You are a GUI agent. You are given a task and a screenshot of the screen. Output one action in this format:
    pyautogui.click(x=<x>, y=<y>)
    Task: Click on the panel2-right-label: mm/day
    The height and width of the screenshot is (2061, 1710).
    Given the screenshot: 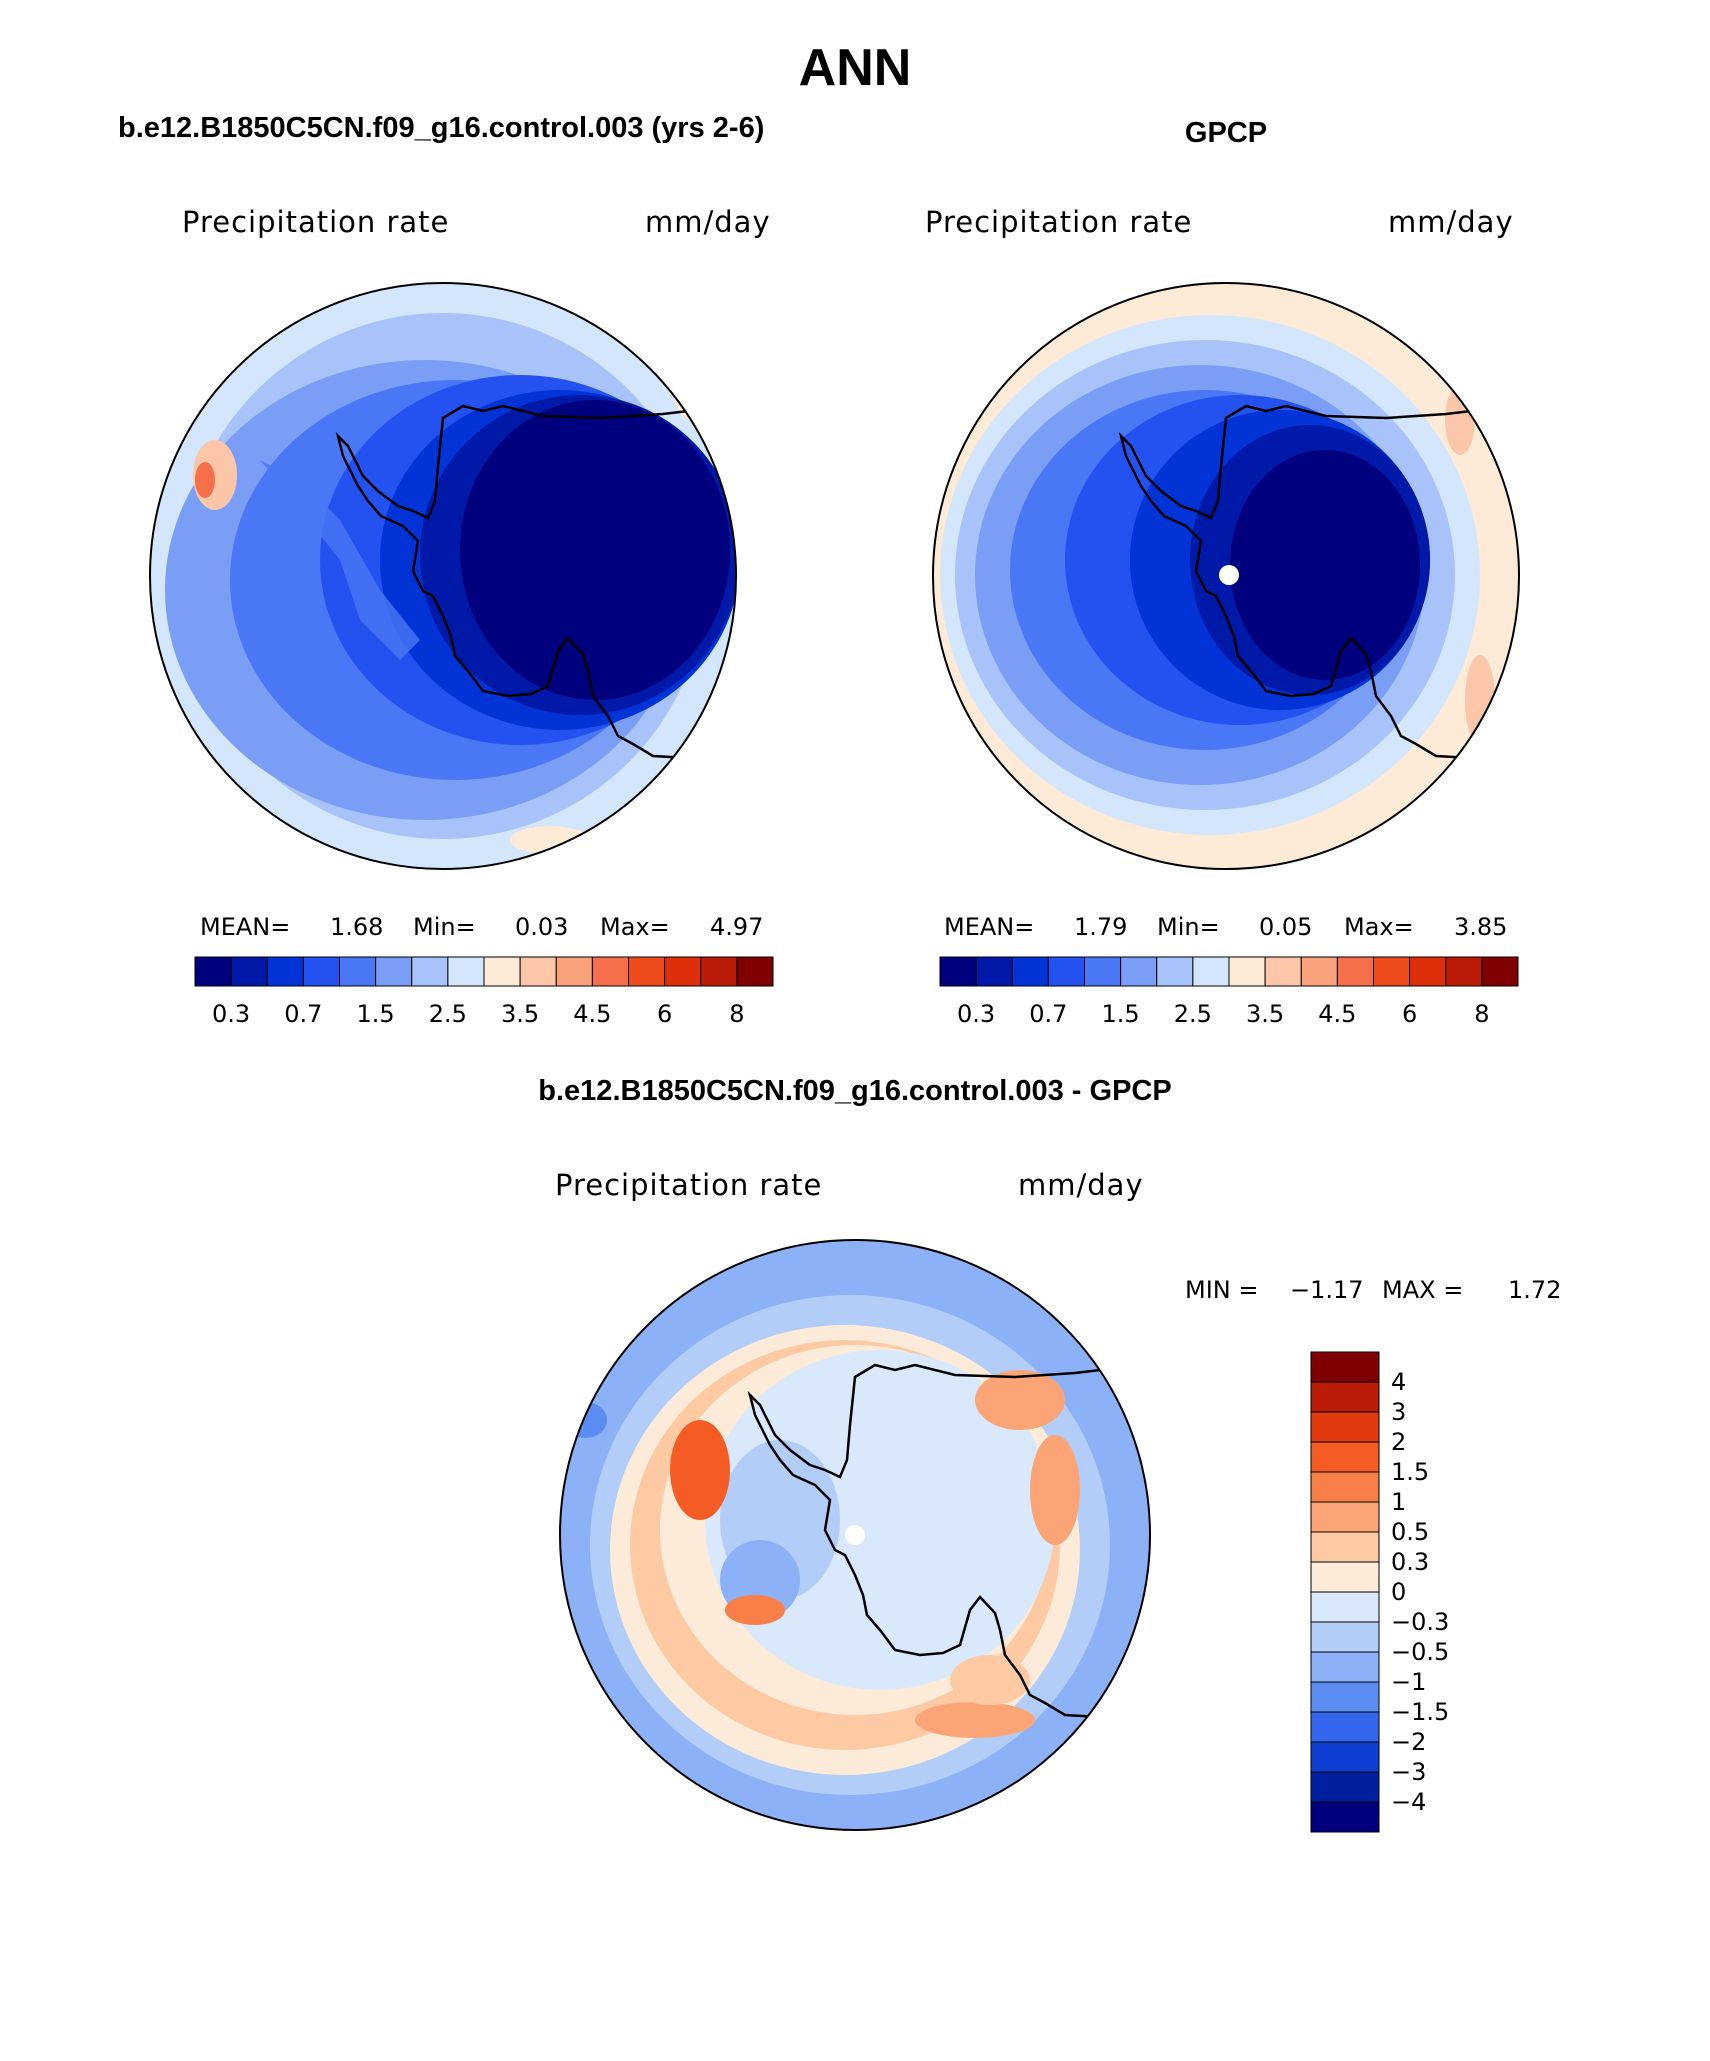 What is the action you would take?
    pyautogui.click(x=1451, y=222)
    